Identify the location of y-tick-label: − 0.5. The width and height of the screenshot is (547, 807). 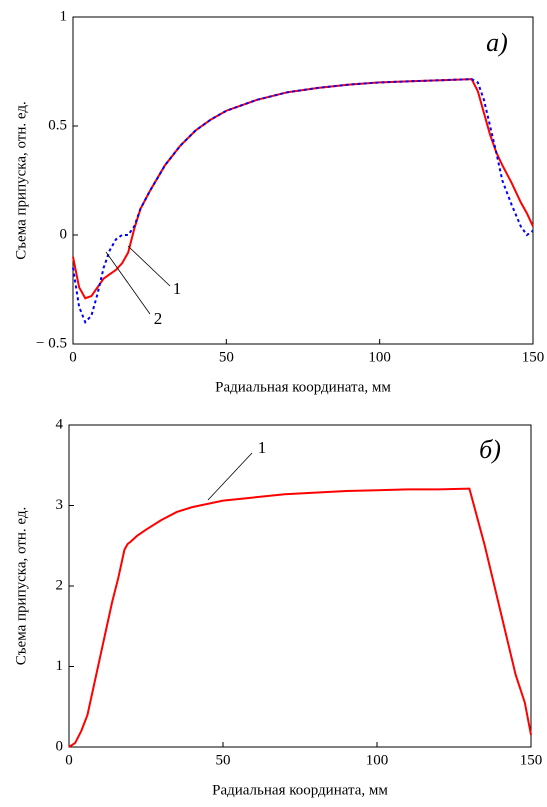
(51, 343).